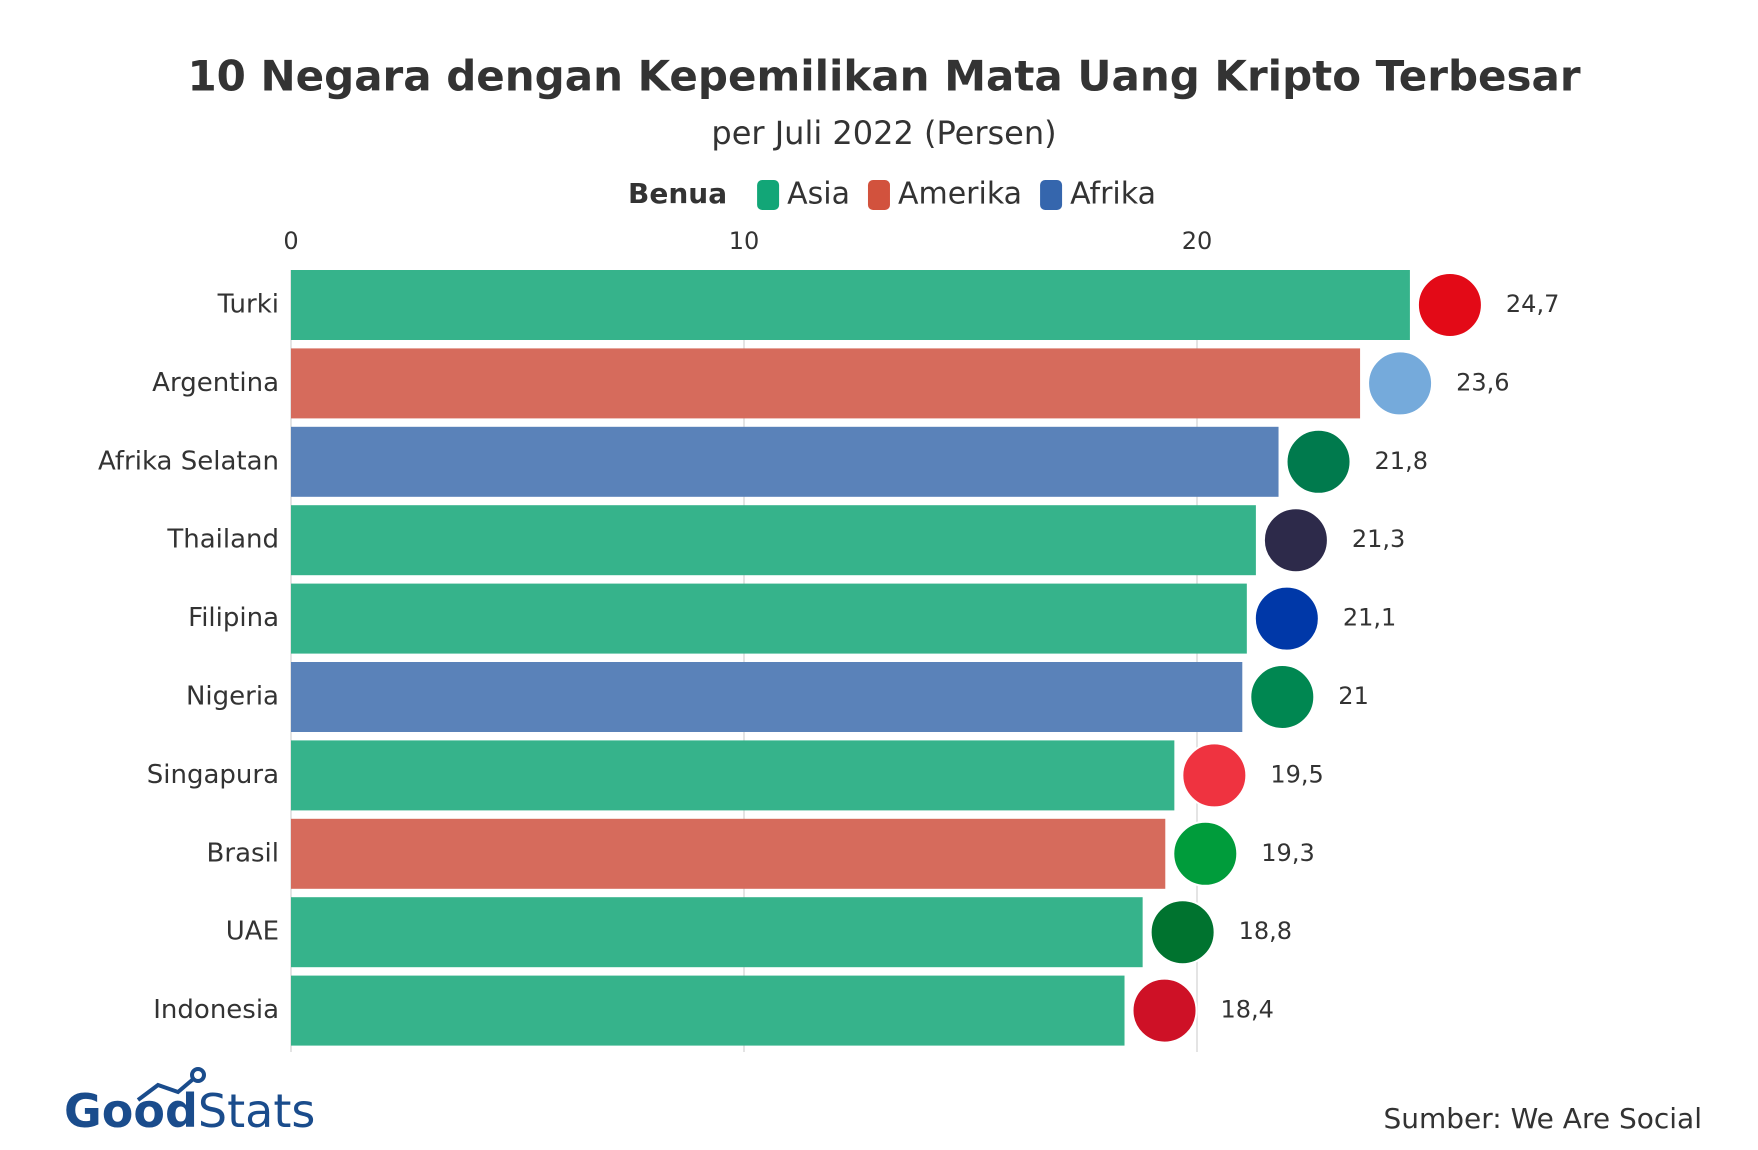  I want to click on logo-text: GoodStats, so click(189, 1111).